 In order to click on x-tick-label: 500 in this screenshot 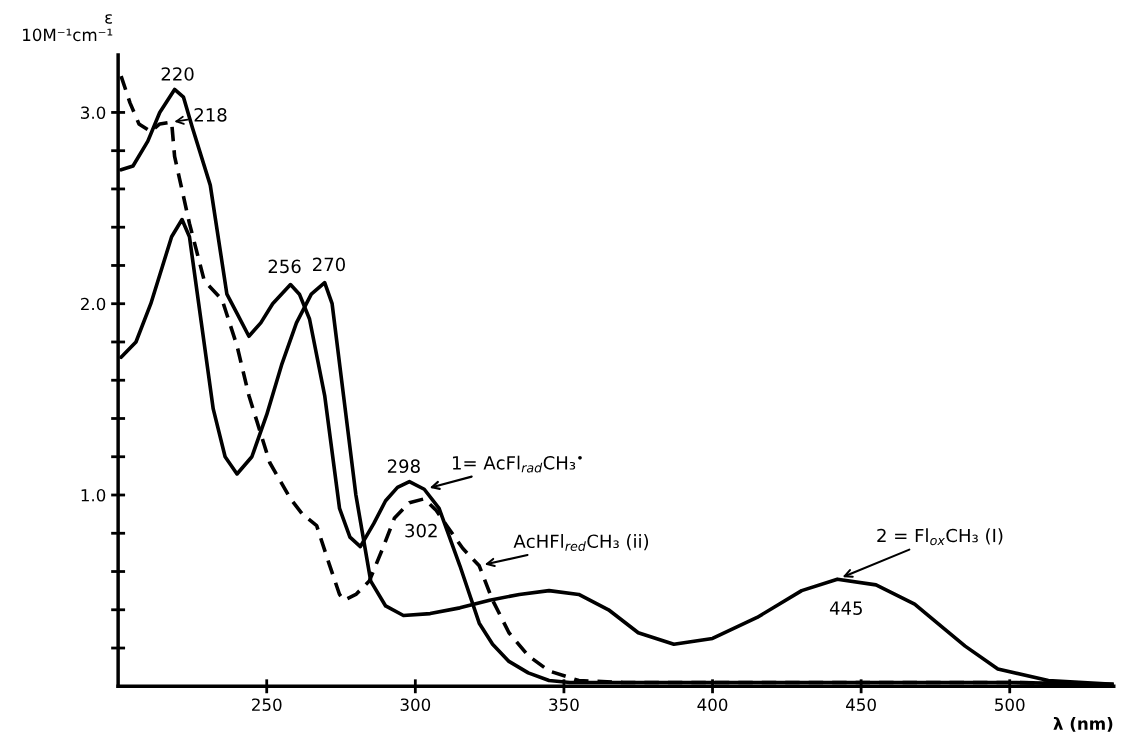, I will do `click(1010, 704)`.